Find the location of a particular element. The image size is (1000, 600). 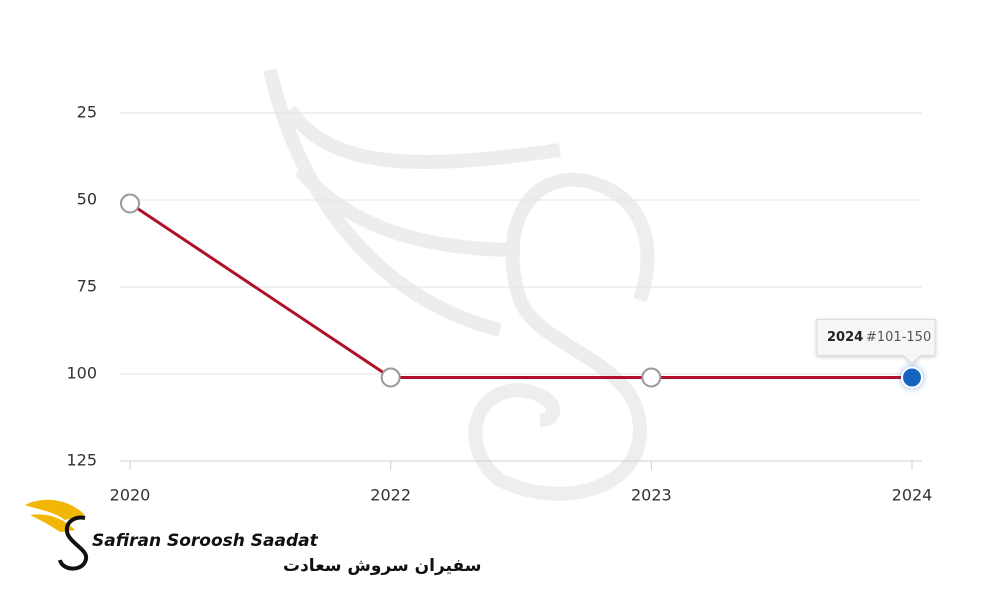

x-tick-label: 2024 is located at coordinates (912, 495).